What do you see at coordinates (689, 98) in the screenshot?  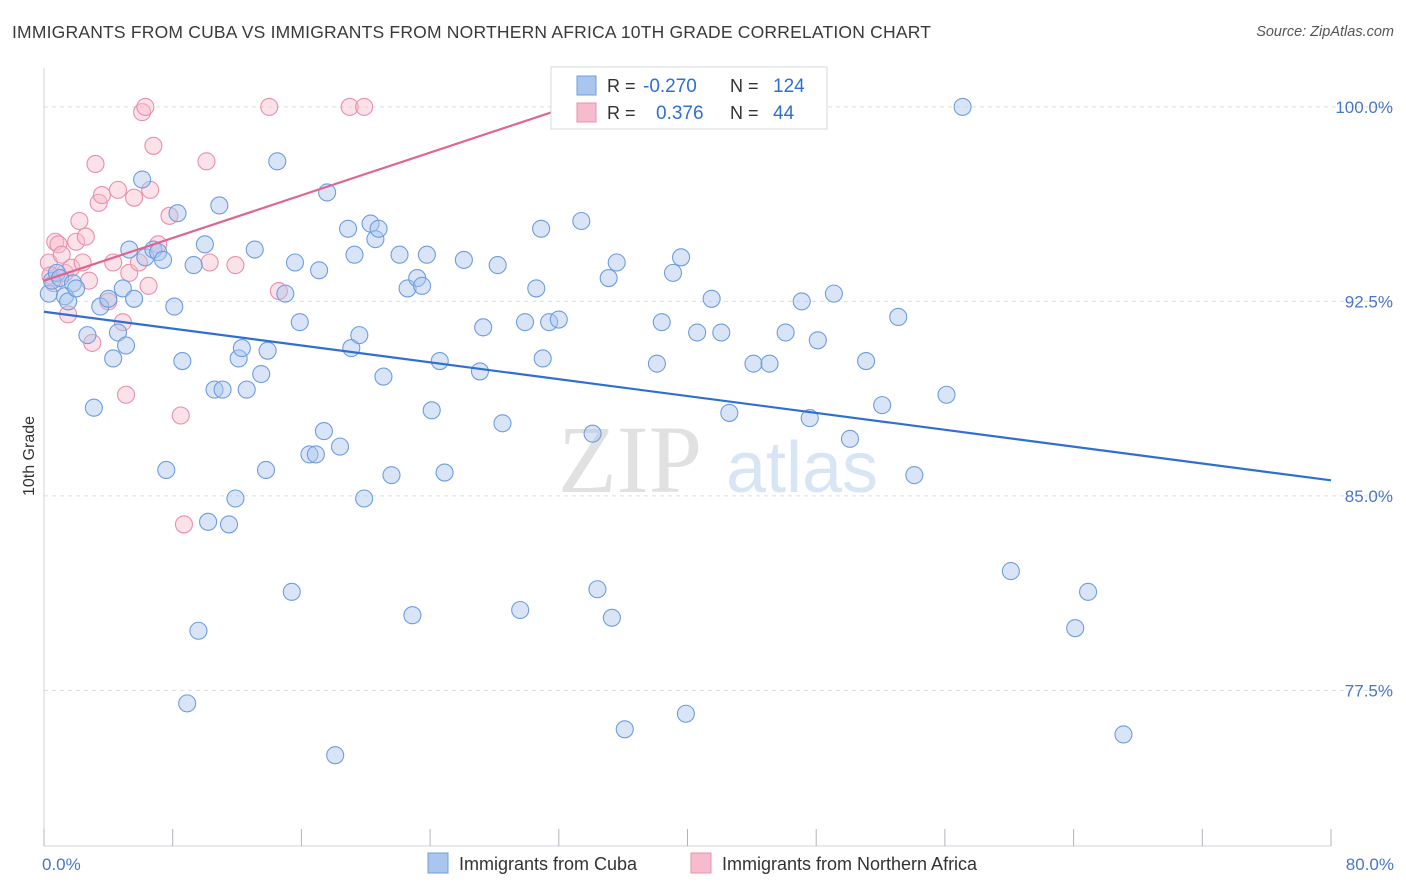 I see `correlation-legend: R = -0.270 N = 124 R = 0.376 N = 44` at bounding box center [689, 98].